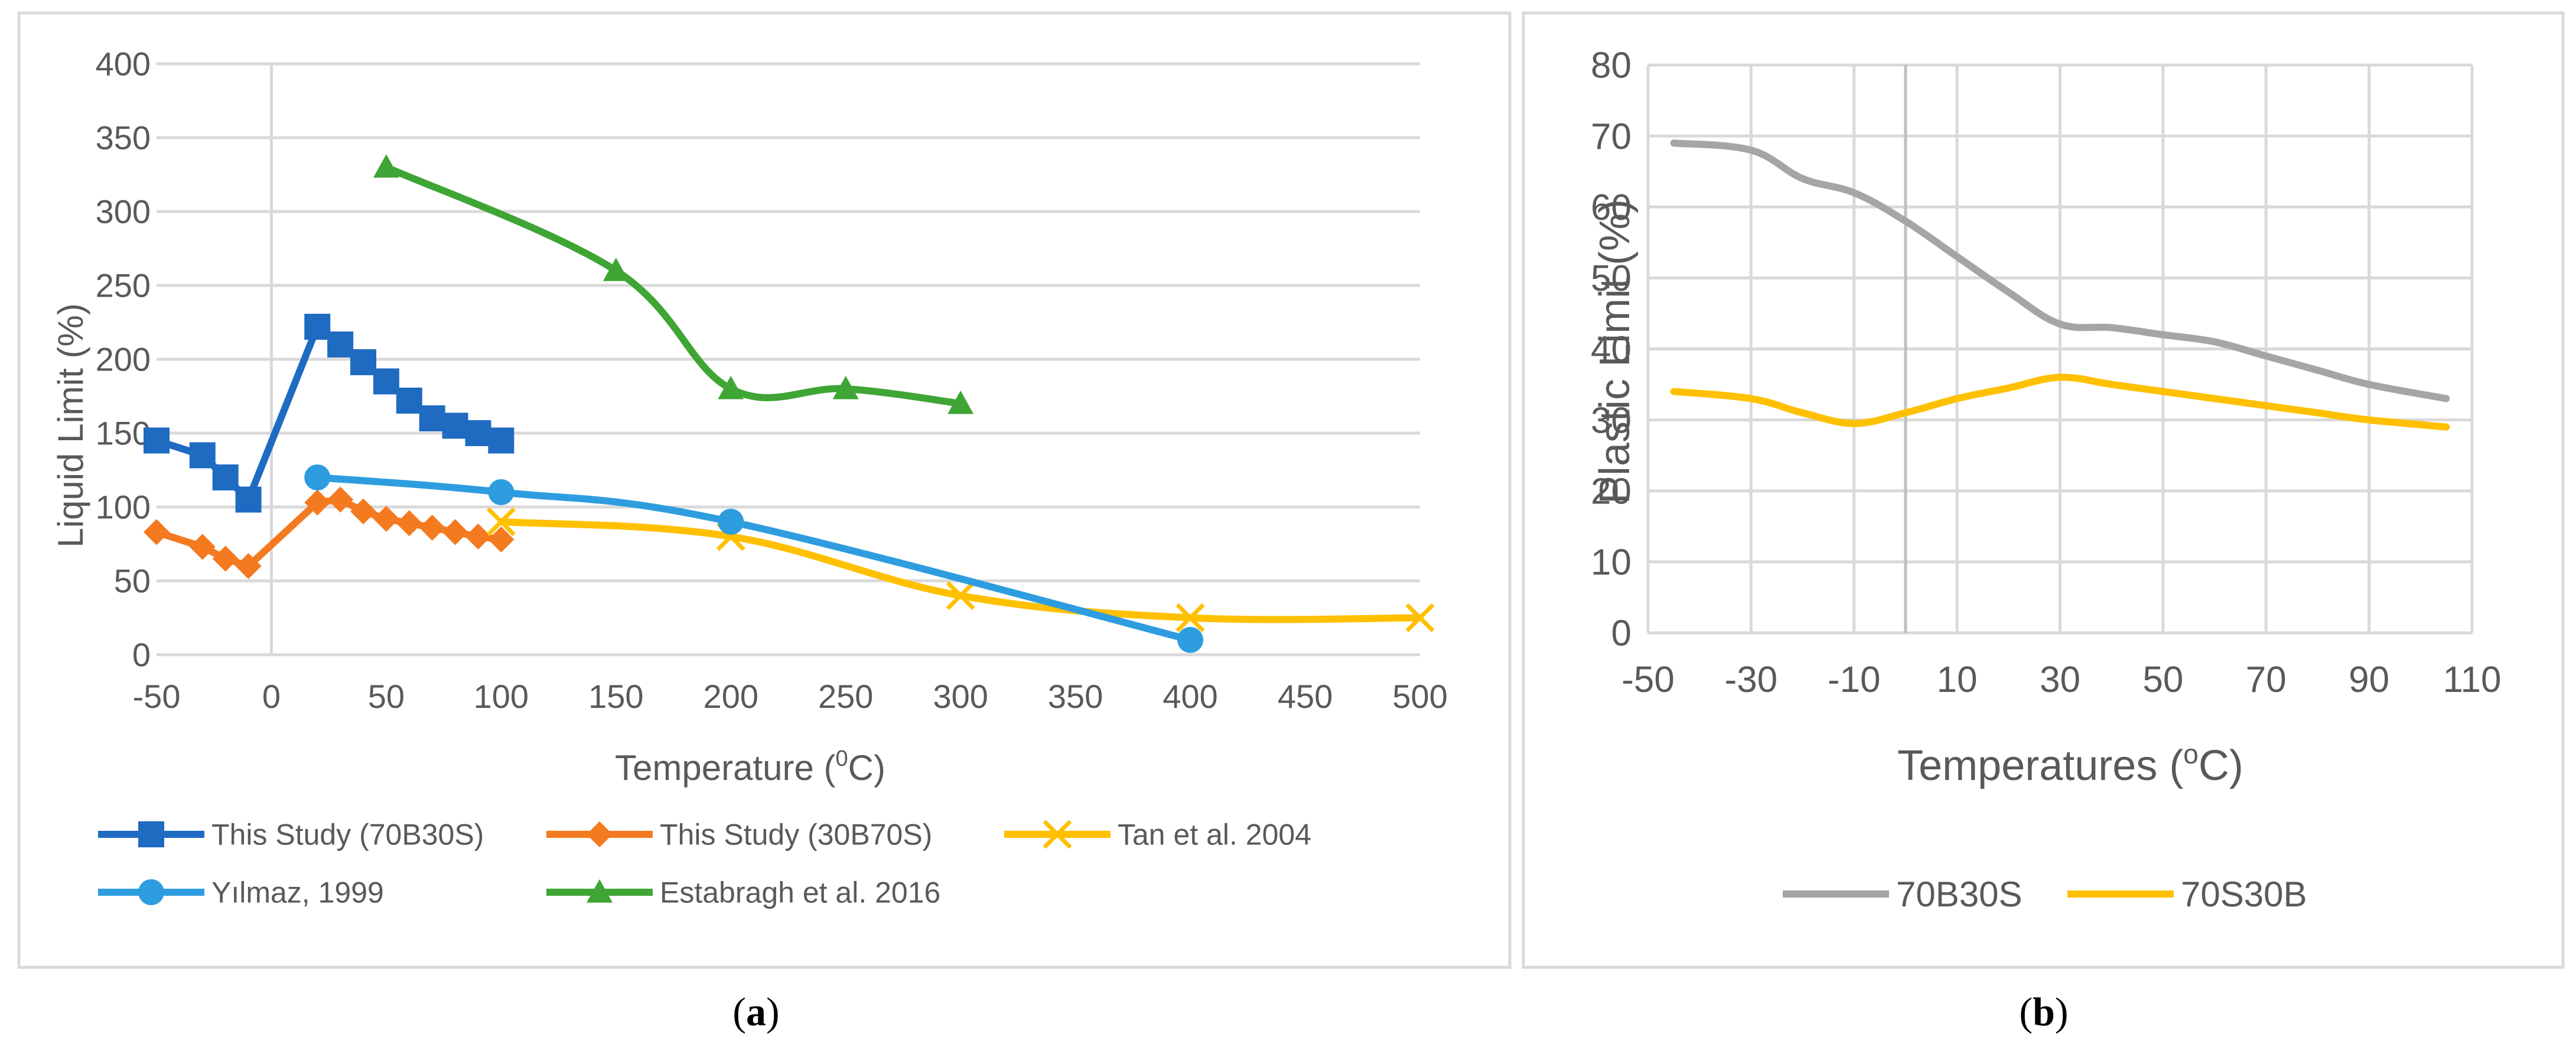  What do you see at coordinates (960, 696) in the screenshot?
I see `x-tick-label: 300` at bounding box center [960, 696].